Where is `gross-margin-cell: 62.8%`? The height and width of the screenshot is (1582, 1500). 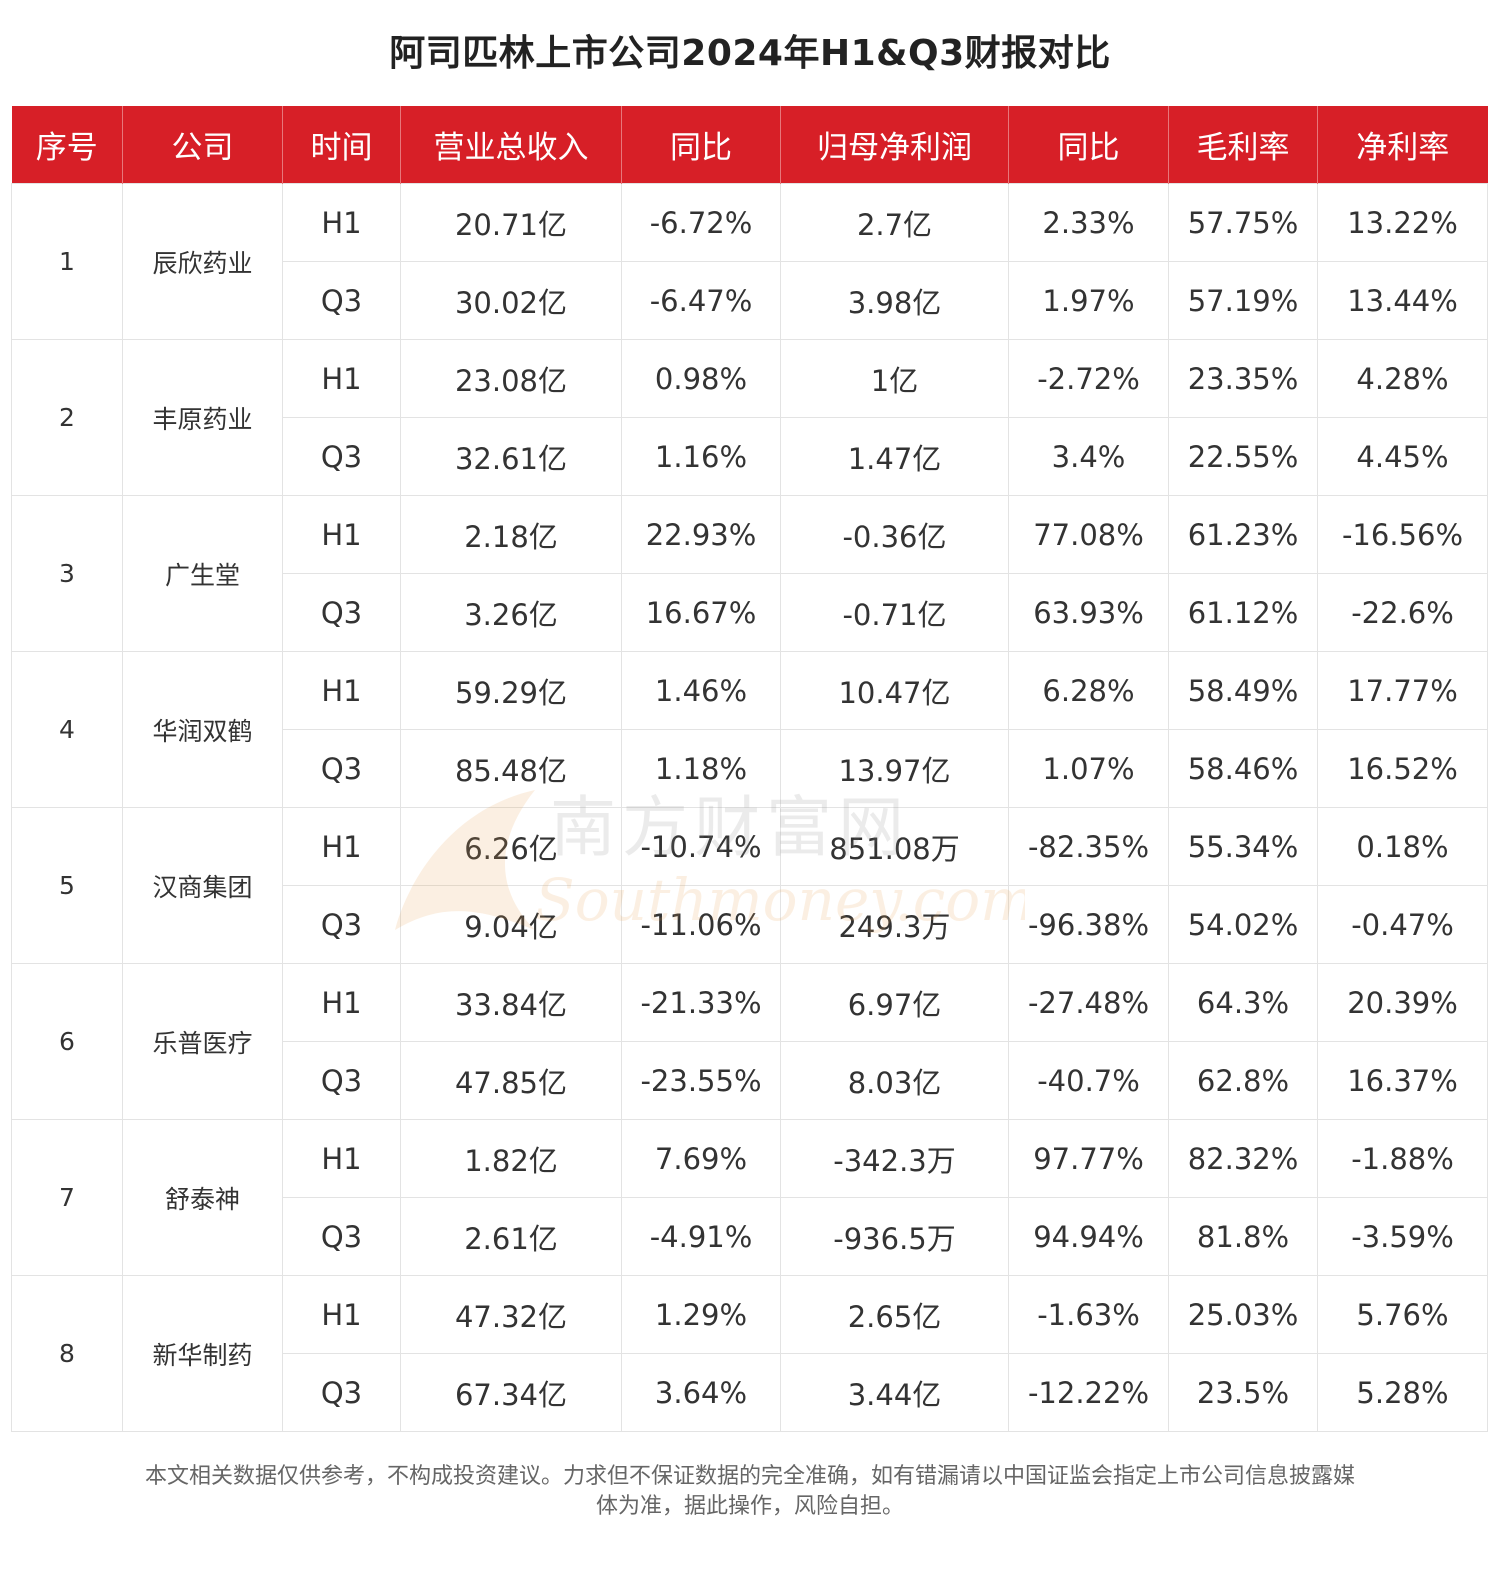 gross-margin-cell: 62.8% is located at coordinates (1243, 1080).